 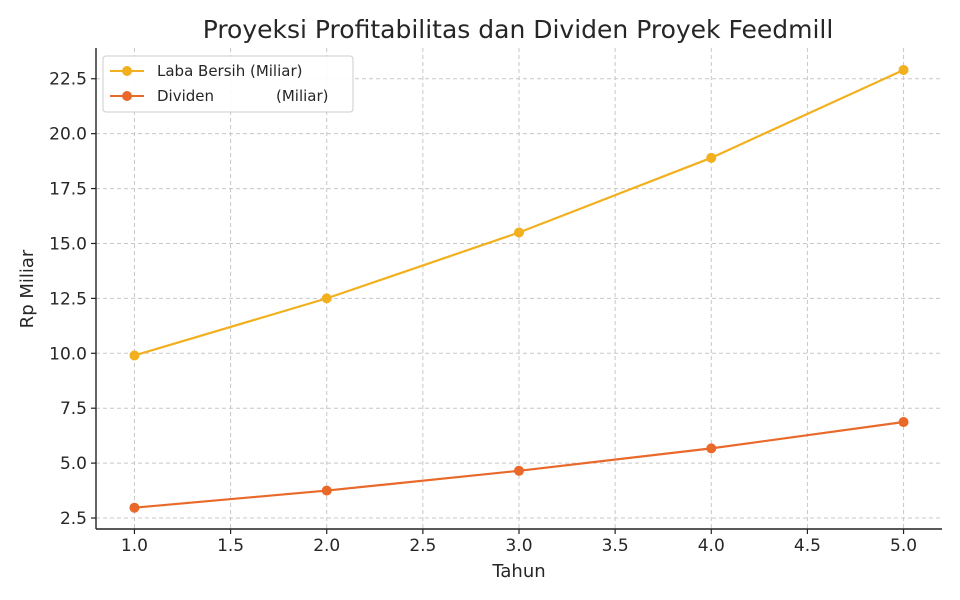 I want to click on y-tick-label: 12.5, so click(x=68, y=299).